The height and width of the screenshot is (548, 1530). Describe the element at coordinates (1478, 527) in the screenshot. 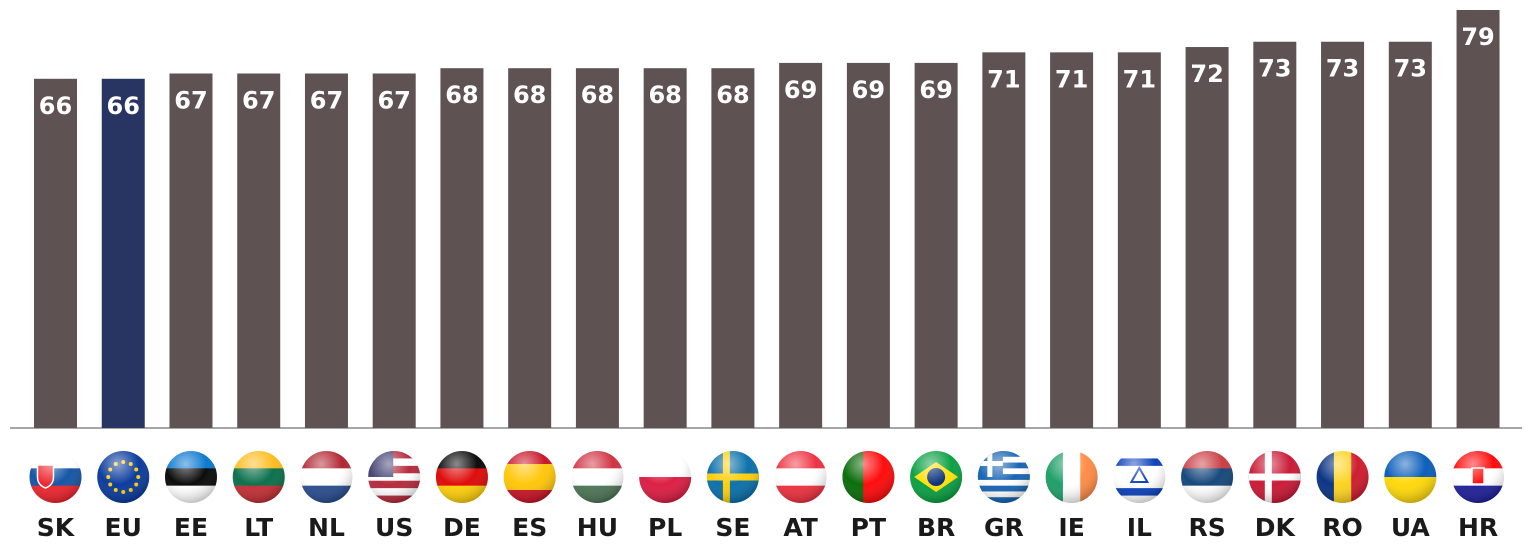

I see `x-tick-label: HR` at that location.